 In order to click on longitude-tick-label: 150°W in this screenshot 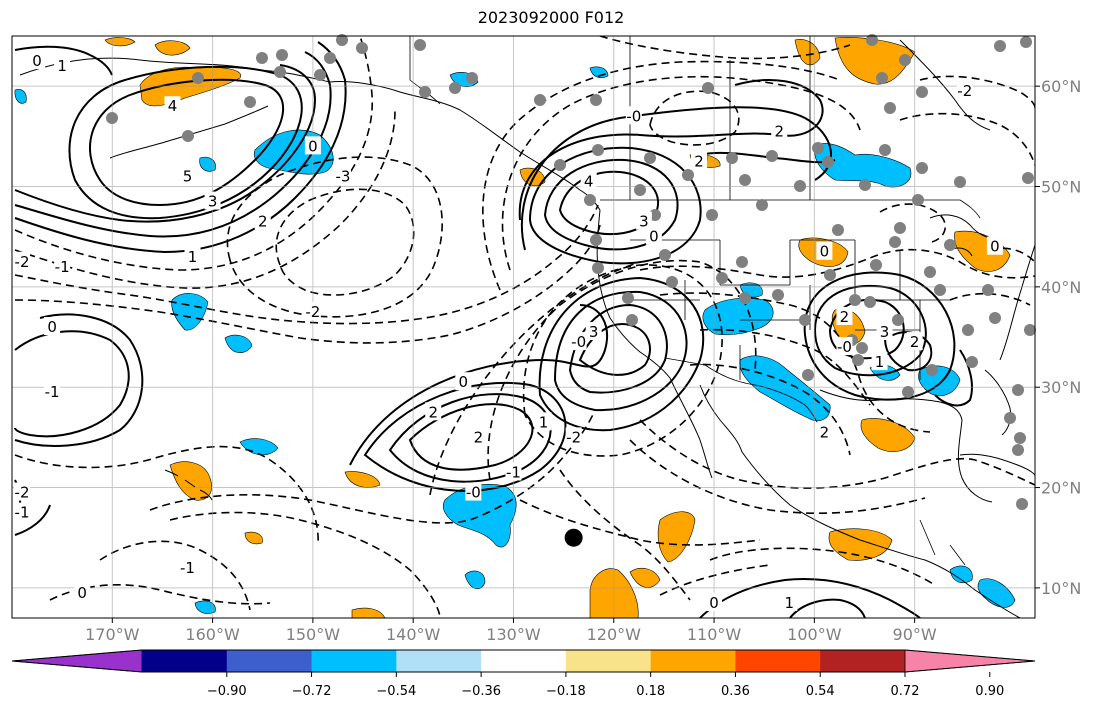, I will do `click(313, 634)`.